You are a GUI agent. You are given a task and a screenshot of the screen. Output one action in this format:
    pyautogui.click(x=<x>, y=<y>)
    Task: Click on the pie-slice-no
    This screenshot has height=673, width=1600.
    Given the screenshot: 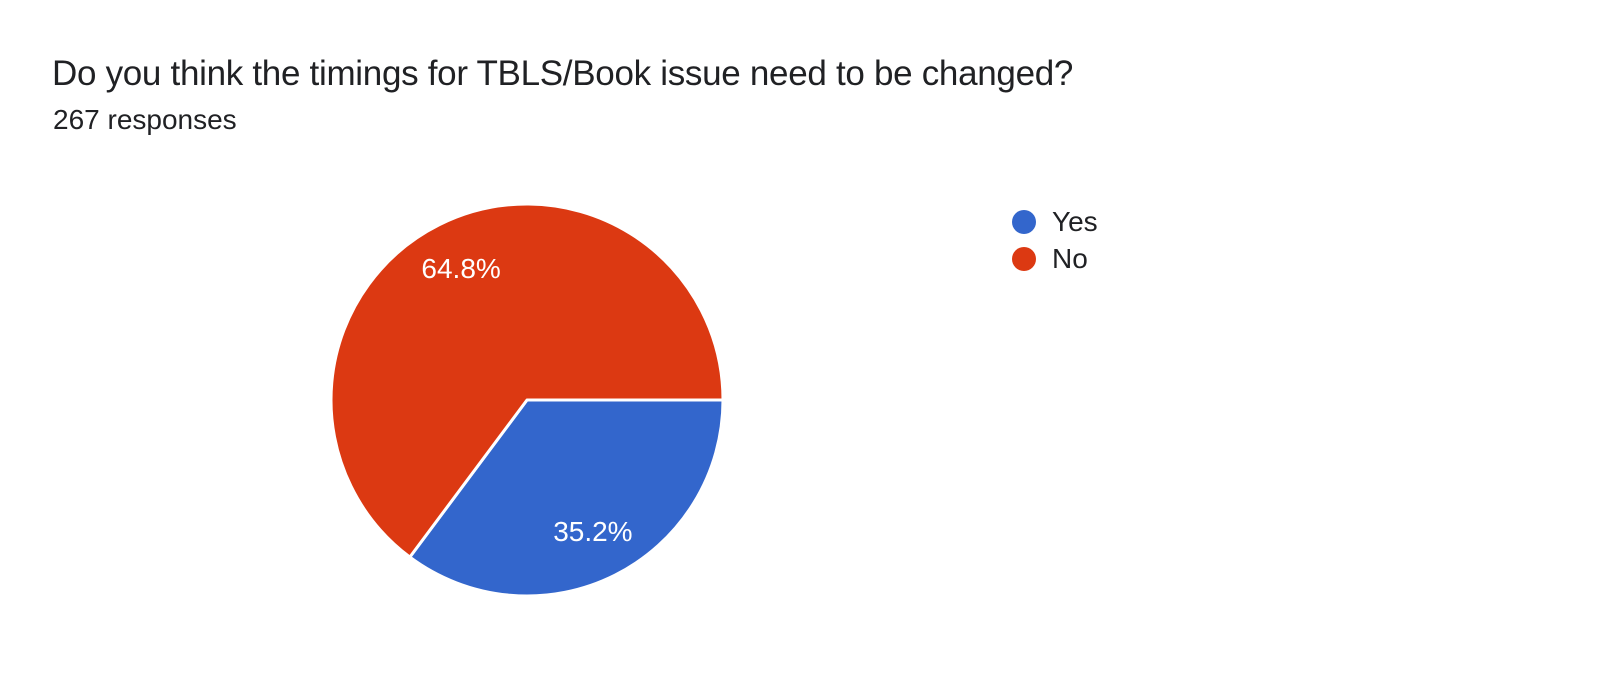 What is the action you would take?
    pyautogui.click(x=527, y=380)
    